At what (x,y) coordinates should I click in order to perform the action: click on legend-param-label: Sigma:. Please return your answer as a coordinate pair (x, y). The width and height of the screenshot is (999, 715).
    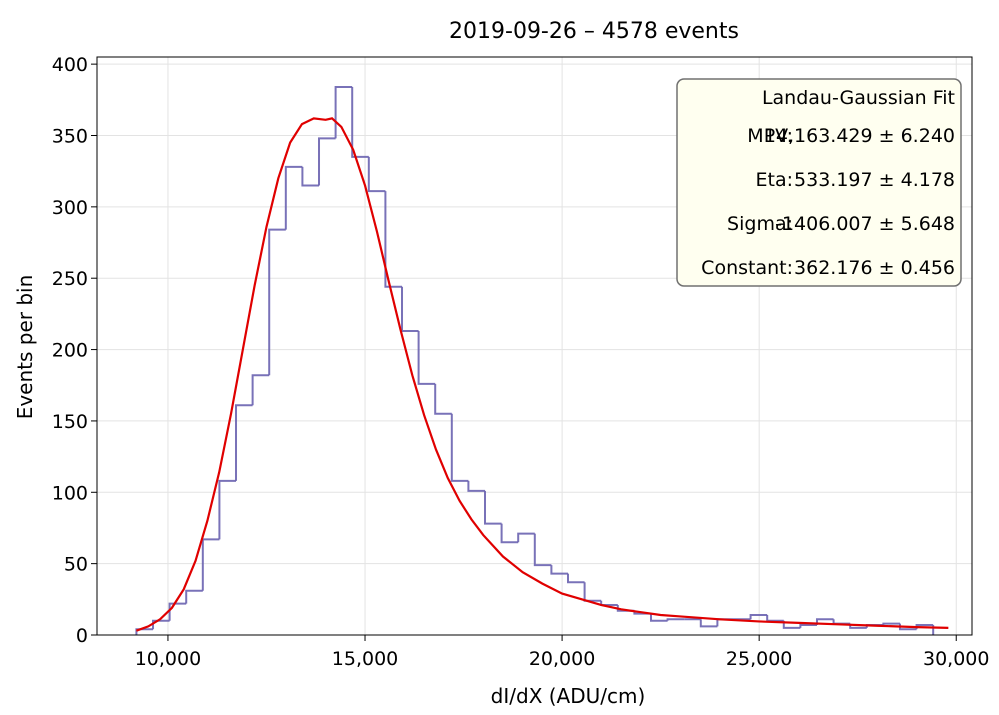
    Looking at the image, I should click on (760, 224).